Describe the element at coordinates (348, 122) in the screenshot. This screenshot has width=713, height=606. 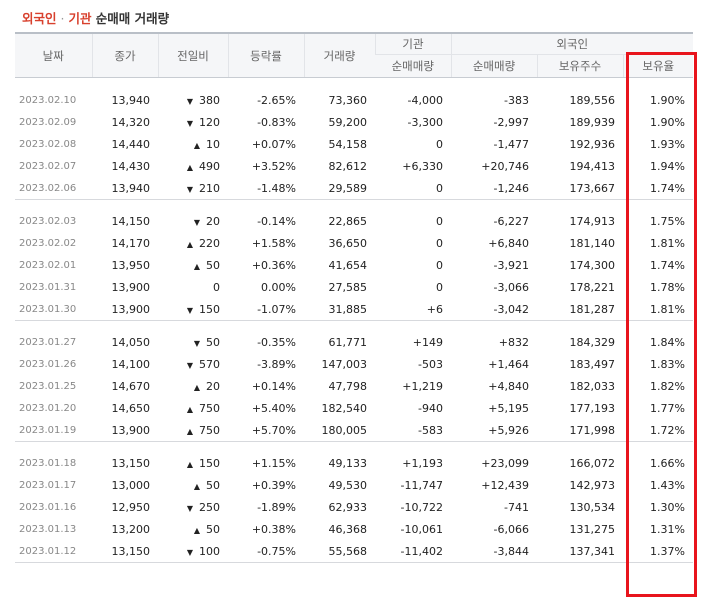
I see `row-volume: 59,200` at that location.